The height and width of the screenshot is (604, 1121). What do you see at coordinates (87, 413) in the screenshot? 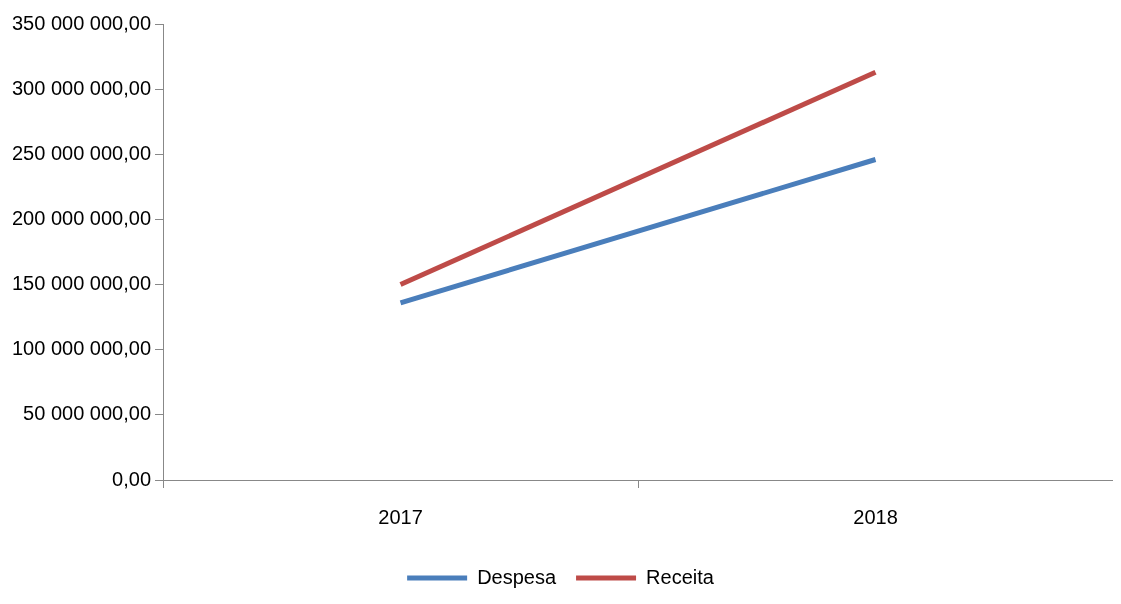
I see `y-tick-label: 50 000 000,00` at bounding box center [87, 413].